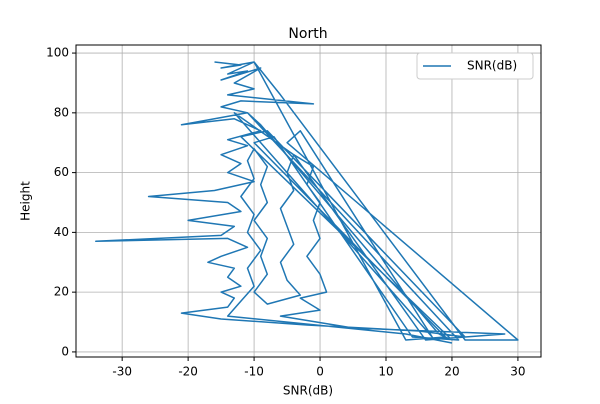 This screenshot has width=600, height=404. I want to click on x-tick-label: -10, so click(254, 372).